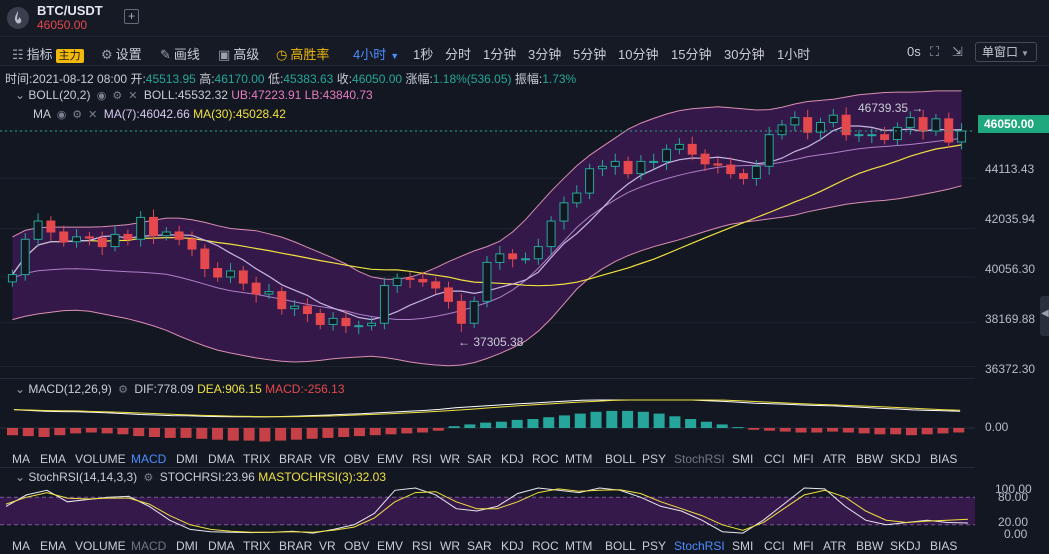  I want to click on interval-15m: 15分钟, so click(691, 54).